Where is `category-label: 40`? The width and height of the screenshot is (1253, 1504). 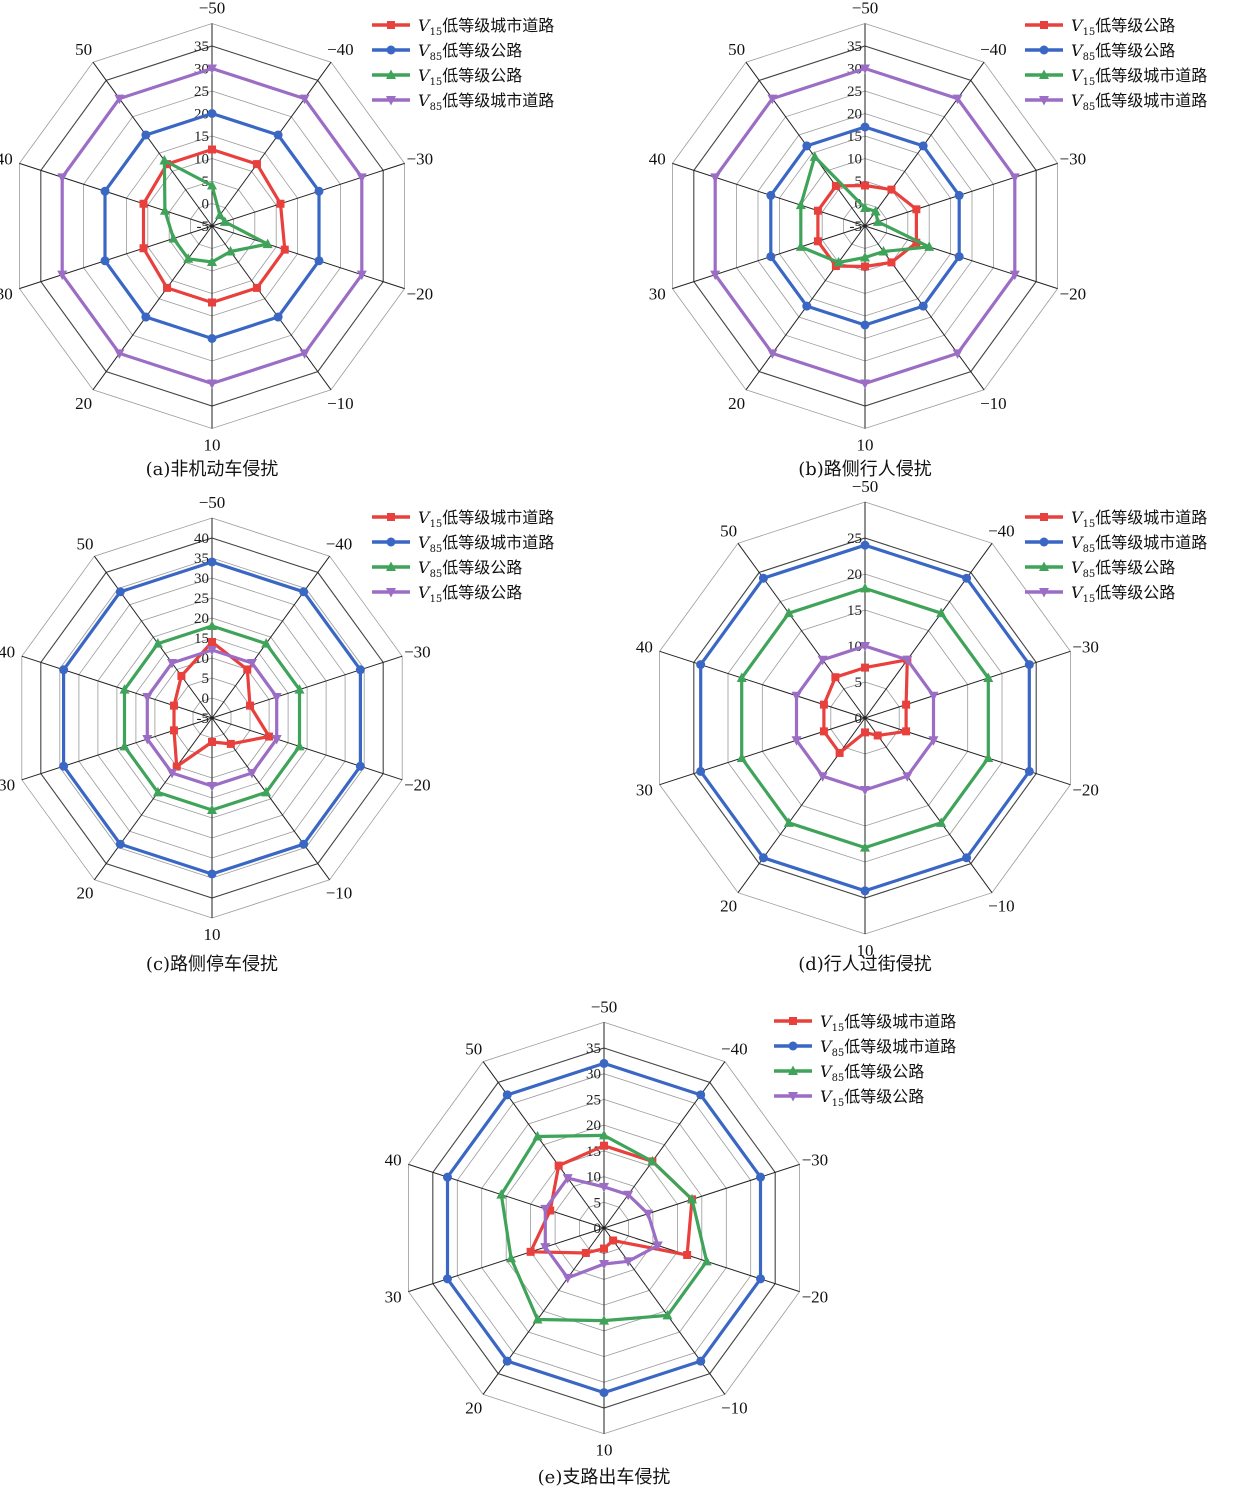
category-label: 40 is located at coordinates (393, 1160).